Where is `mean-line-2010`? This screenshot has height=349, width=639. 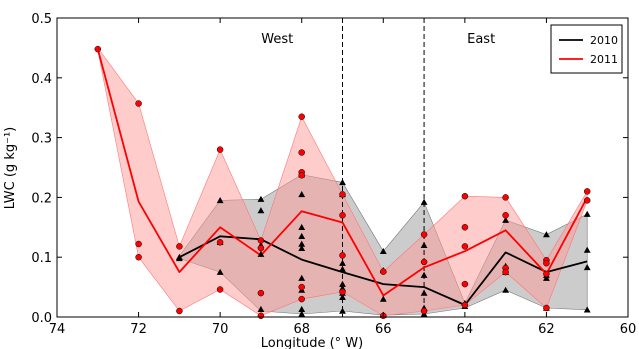 mean-line-2010 is located at coordinates (383, 270).